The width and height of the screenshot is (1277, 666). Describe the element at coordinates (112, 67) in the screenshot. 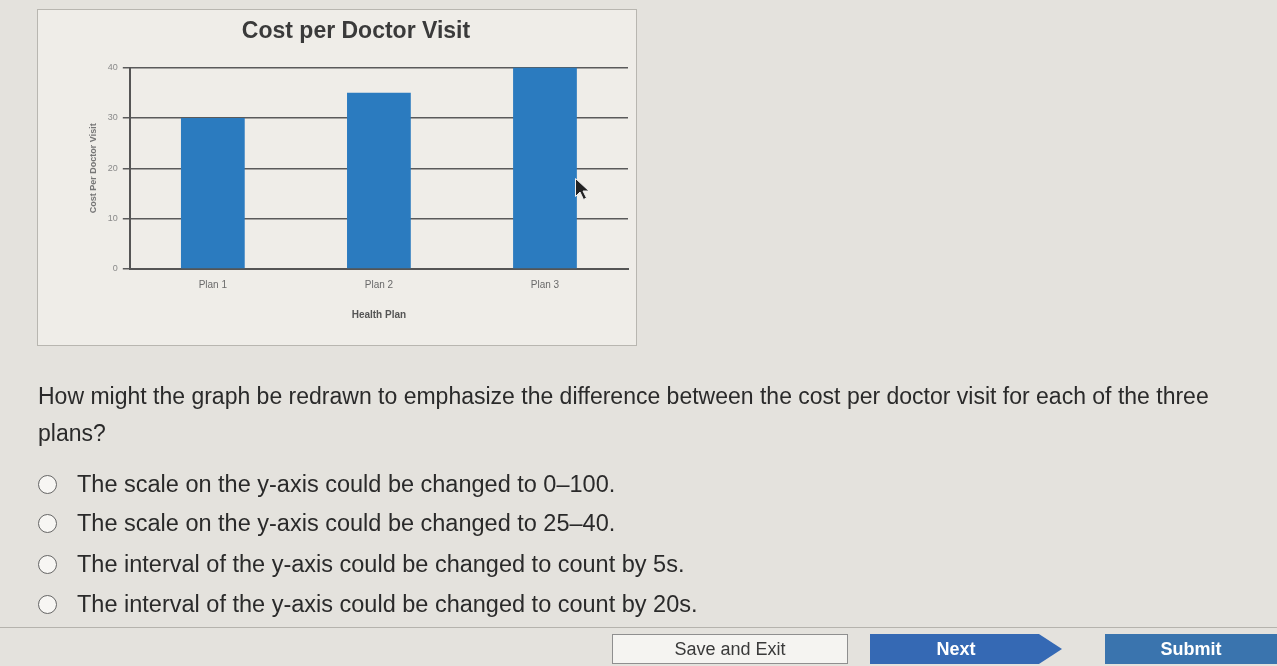

I see `y-tick-label: 40` at that location.